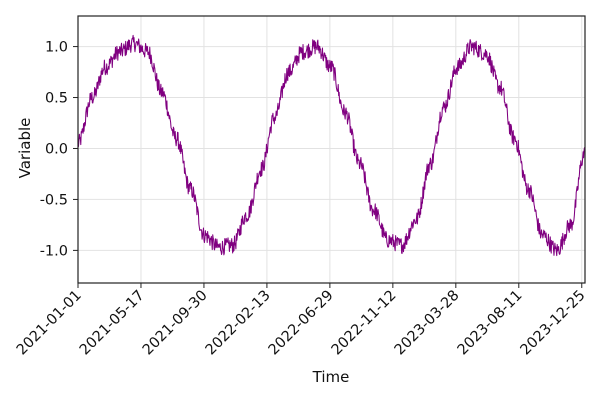 The image size is (600, 400). Describe the element at coordinates (175, 323) in the screenshot. I see `x-tick-label: 2021-09-30` at that location.